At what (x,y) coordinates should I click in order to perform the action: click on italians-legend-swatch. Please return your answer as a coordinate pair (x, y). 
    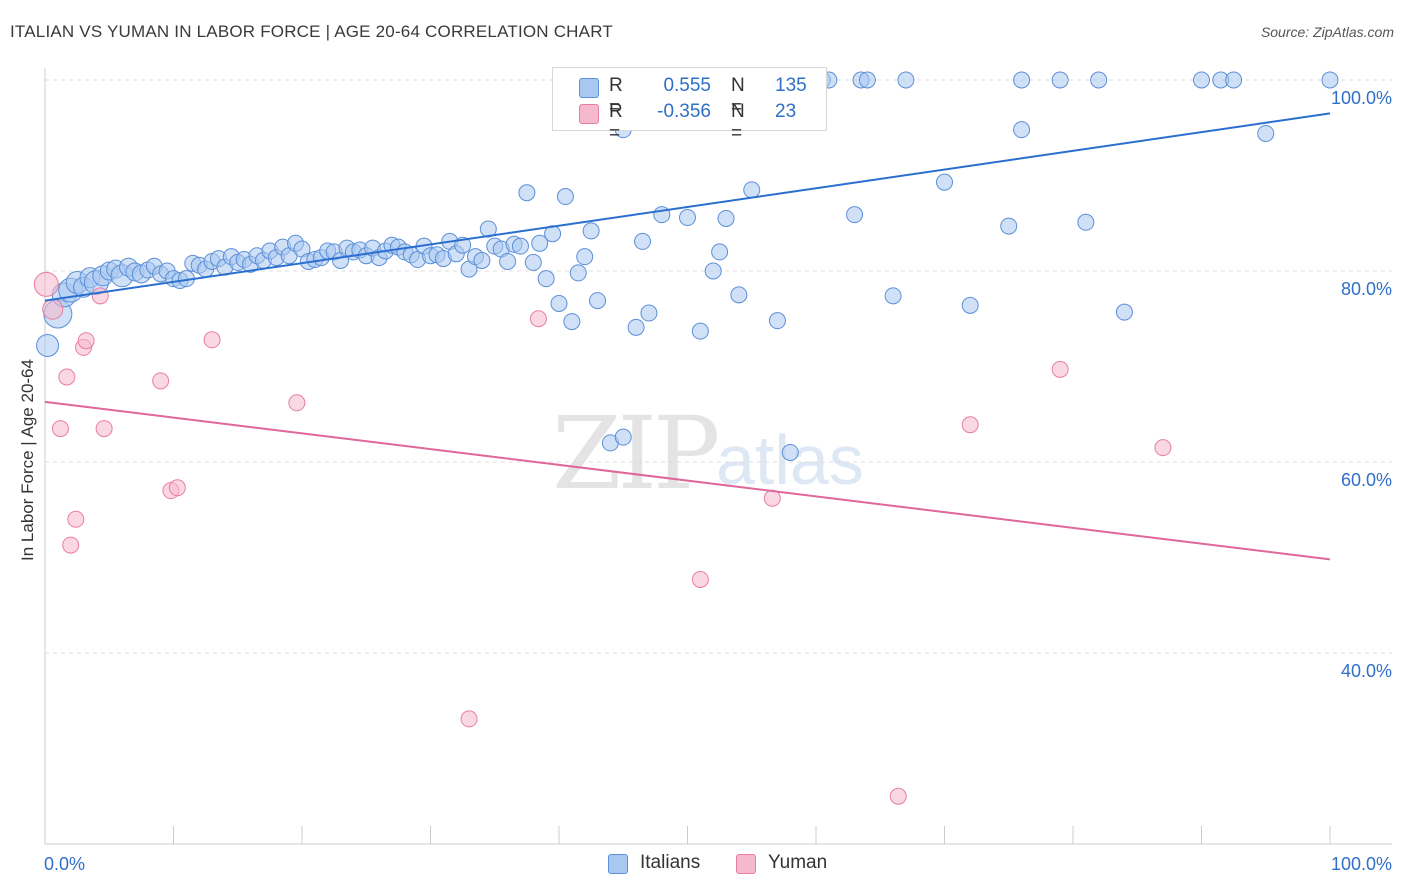
    Looking at the image, I should click on (618, 864).